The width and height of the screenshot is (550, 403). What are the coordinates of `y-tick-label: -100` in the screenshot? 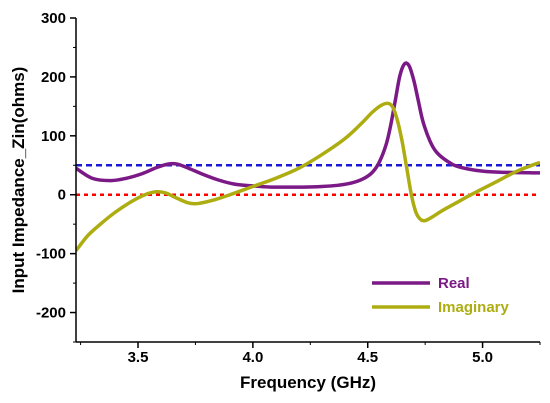 It's located at (51, 254).